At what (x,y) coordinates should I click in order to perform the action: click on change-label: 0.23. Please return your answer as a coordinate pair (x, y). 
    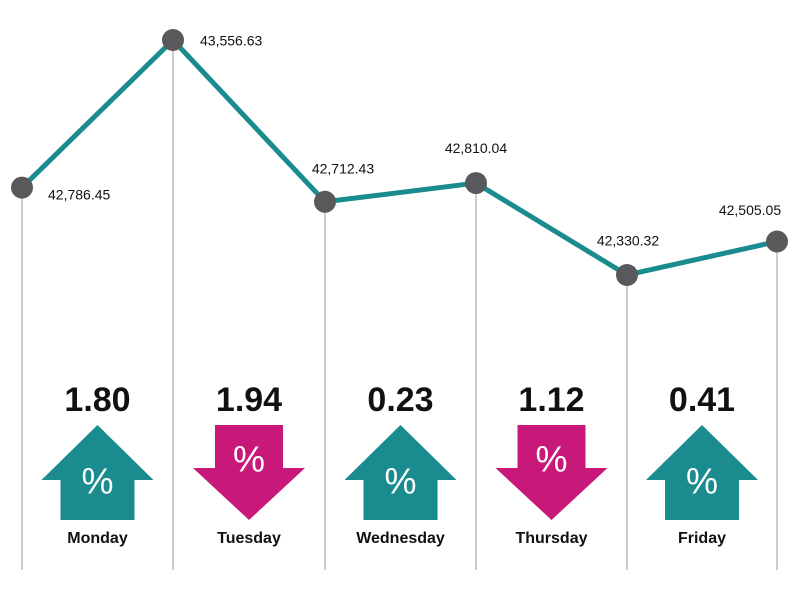
    Looking at the image, I should click on (400, 400).